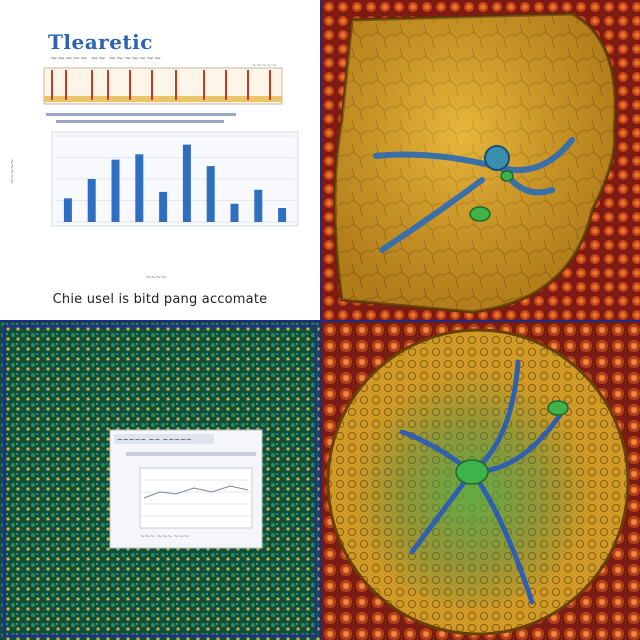 This screenshot has height=640, width=640. What do you see at coordinates (186, 489) in the screenshot?
I see `inset-chart-card: ~~~~~ ~~ ~~~~~ ~~~ ~~~ ~~~` at bounding box center [186, 489].